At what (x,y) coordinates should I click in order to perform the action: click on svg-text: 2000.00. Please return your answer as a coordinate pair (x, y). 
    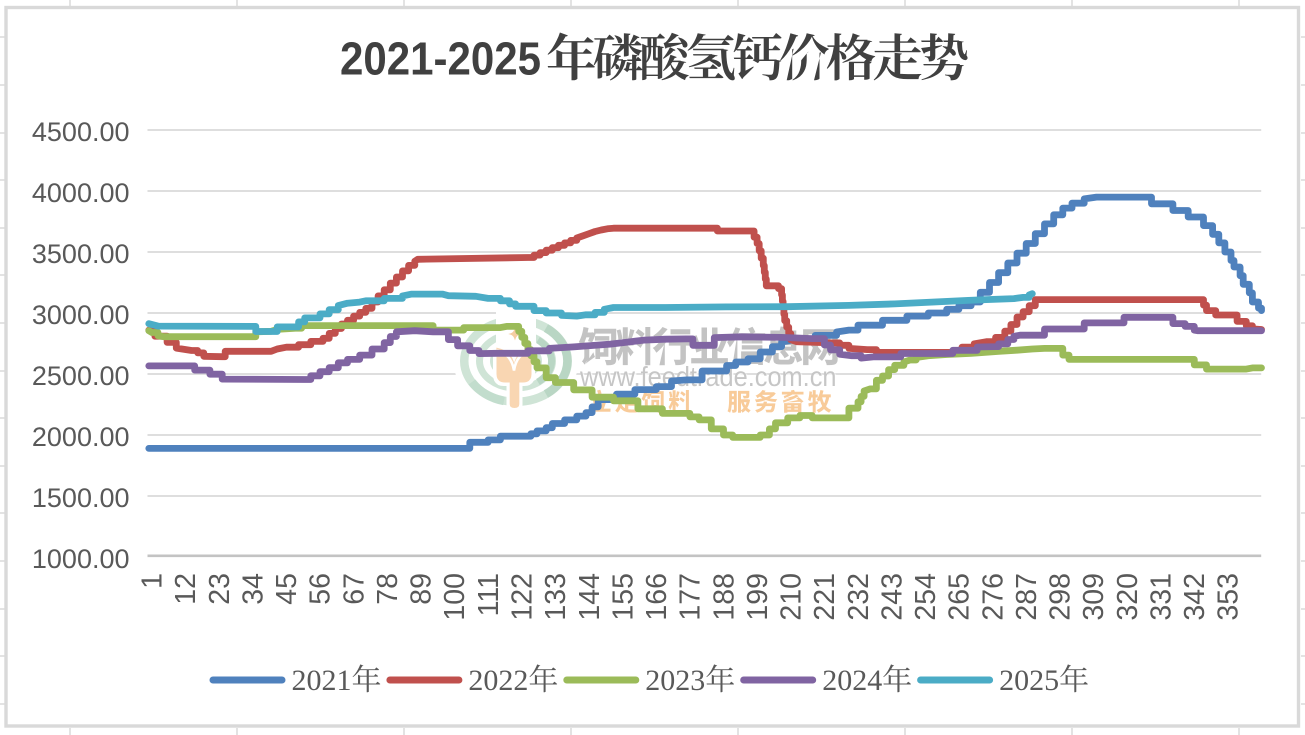
    Looking at the image, I should click on (81, 437).